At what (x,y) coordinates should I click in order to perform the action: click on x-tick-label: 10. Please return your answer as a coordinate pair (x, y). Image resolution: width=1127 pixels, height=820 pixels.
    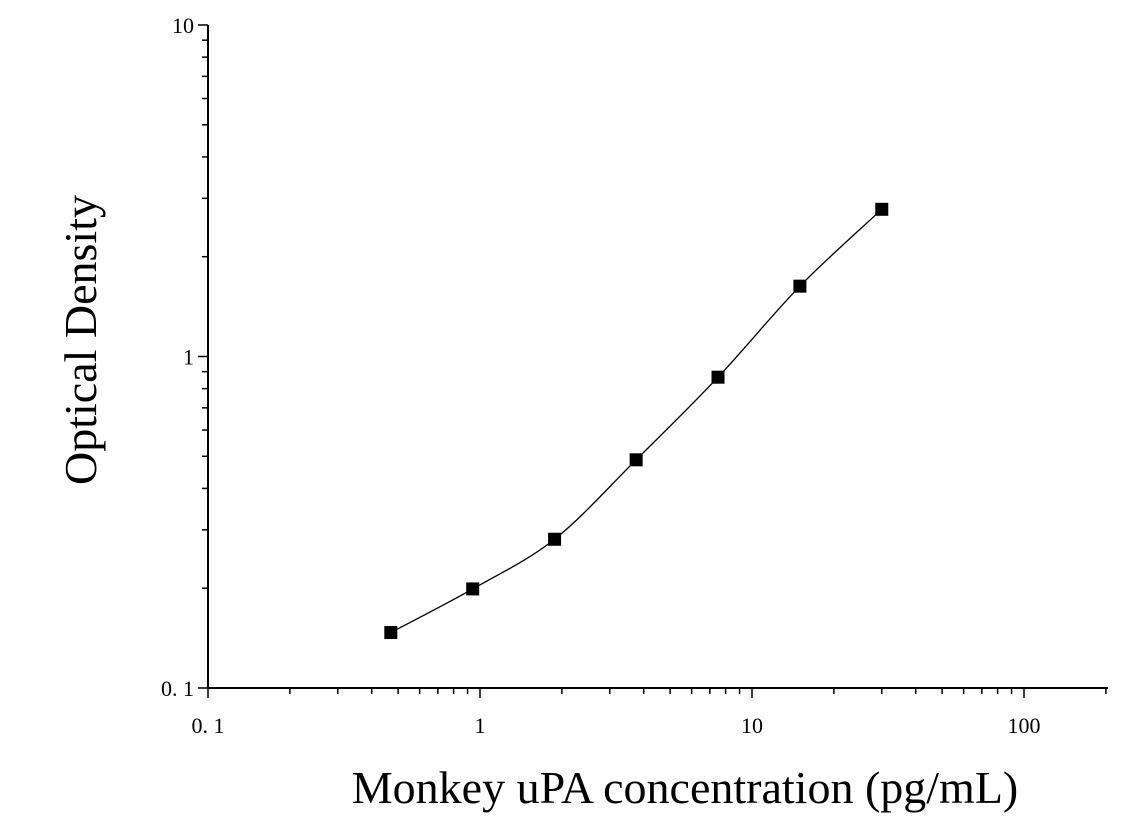
    Looking at the image, I should click on (752, 725).